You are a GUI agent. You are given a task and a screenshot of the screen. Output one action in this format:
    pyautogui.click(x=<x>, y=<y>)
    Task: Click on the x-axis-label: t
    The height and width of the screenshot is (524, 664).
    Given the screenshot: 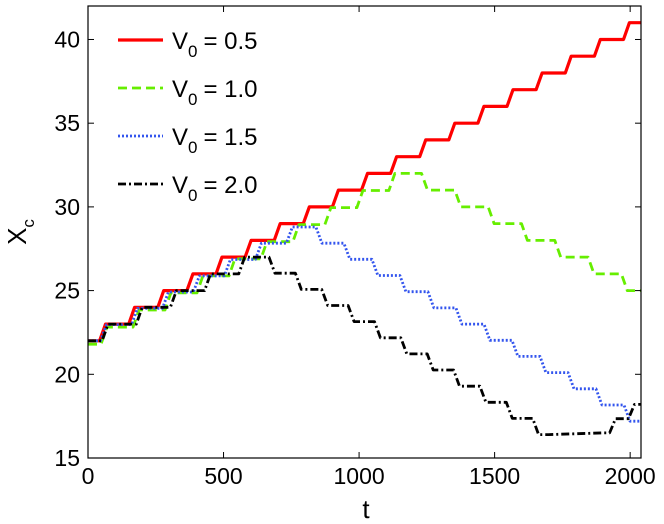 What is the action you would take?
    pyautogui.click(x=366, y=509)
    